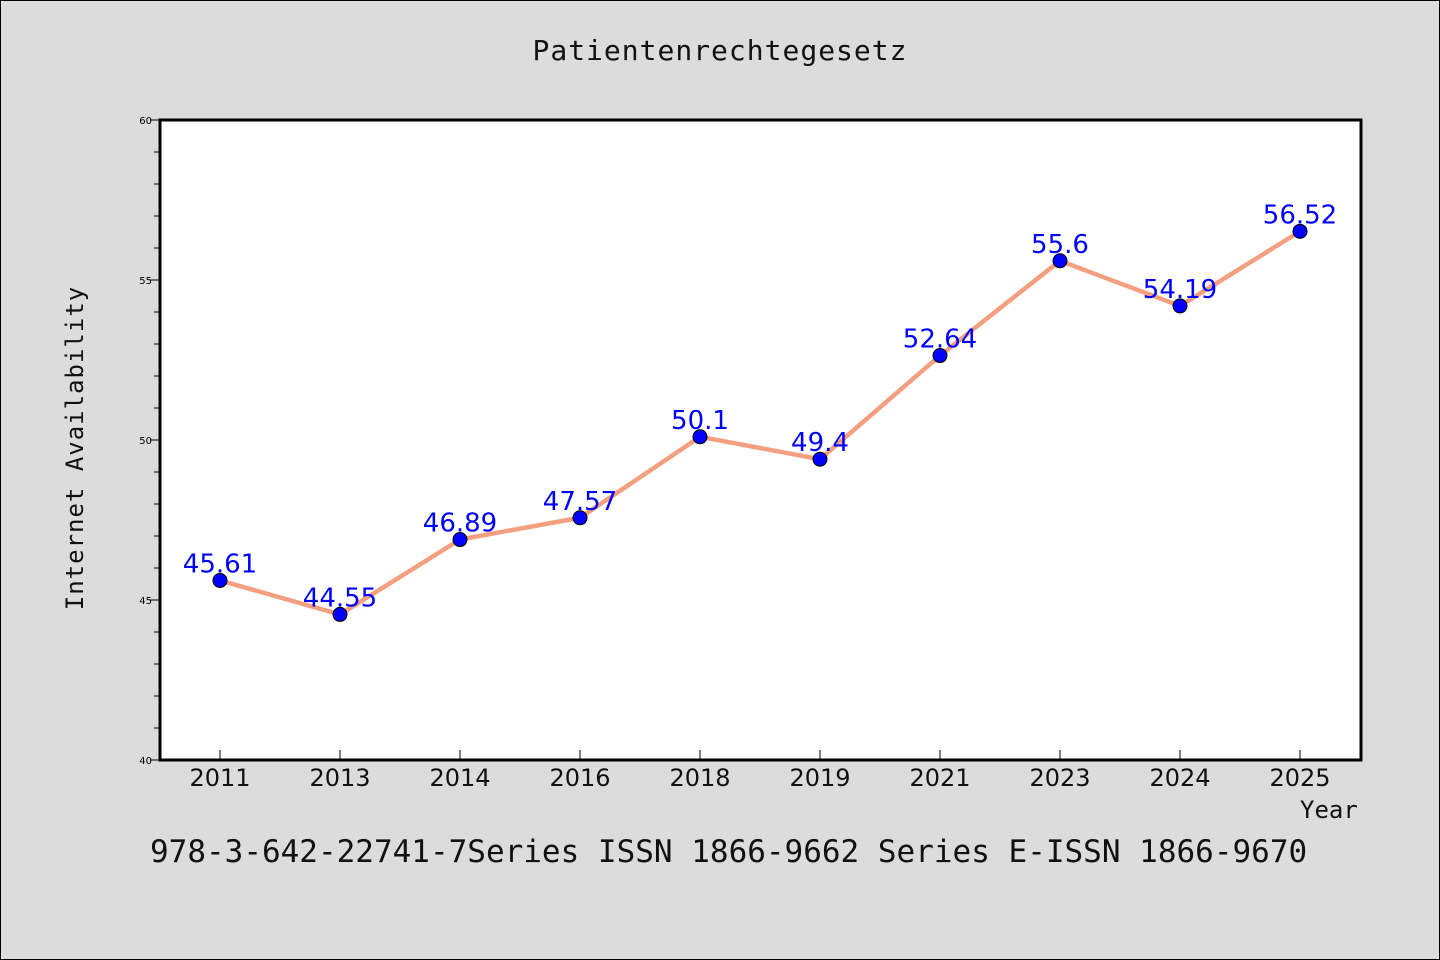 Image resolution: width=1440 pixels, height=960 pixels. Describe the element at coordinates (700, 421) in the screenshot. I see `data-label: 50.1` at that location.